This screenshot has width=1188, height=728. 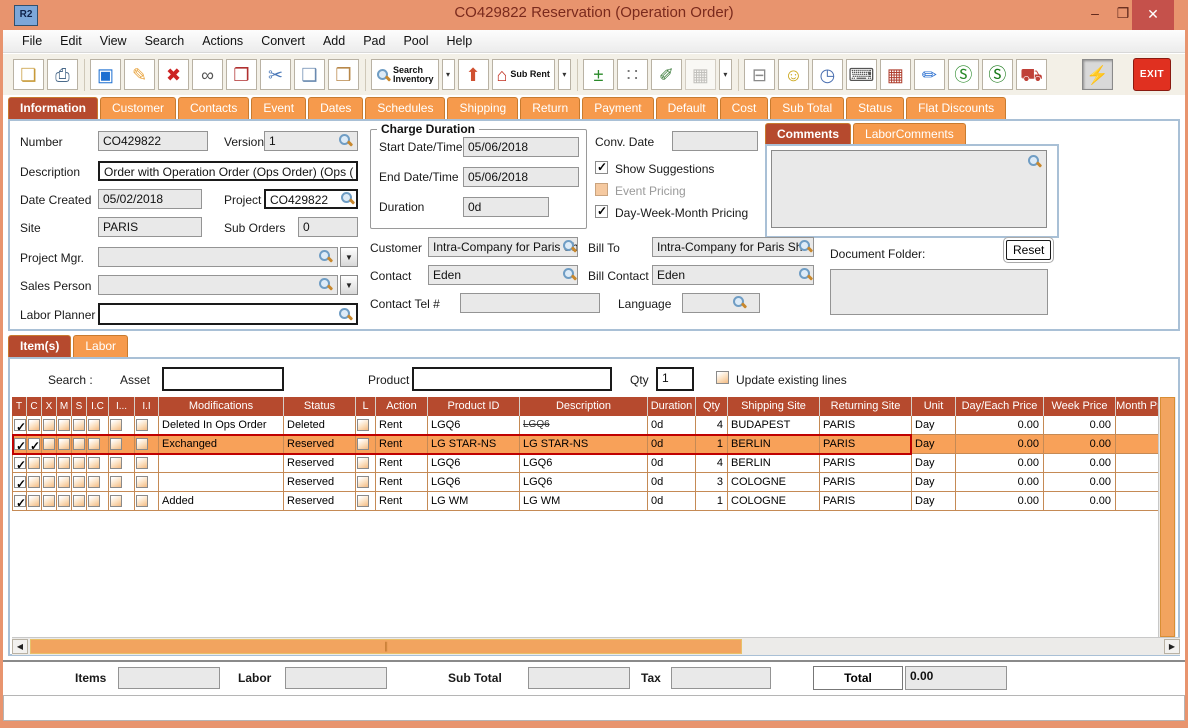 I want to click on language-search-icon, so click(x=739, y=302).